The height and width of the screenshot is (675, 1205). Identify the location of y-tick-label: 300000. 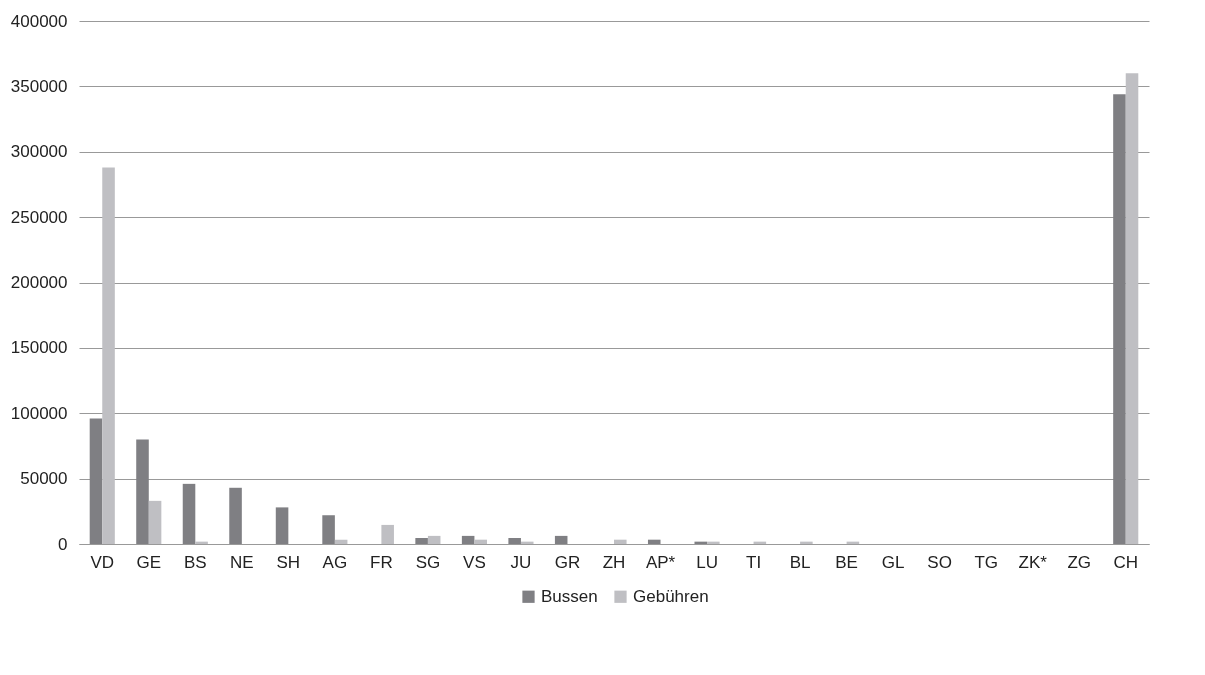
(39, 152).